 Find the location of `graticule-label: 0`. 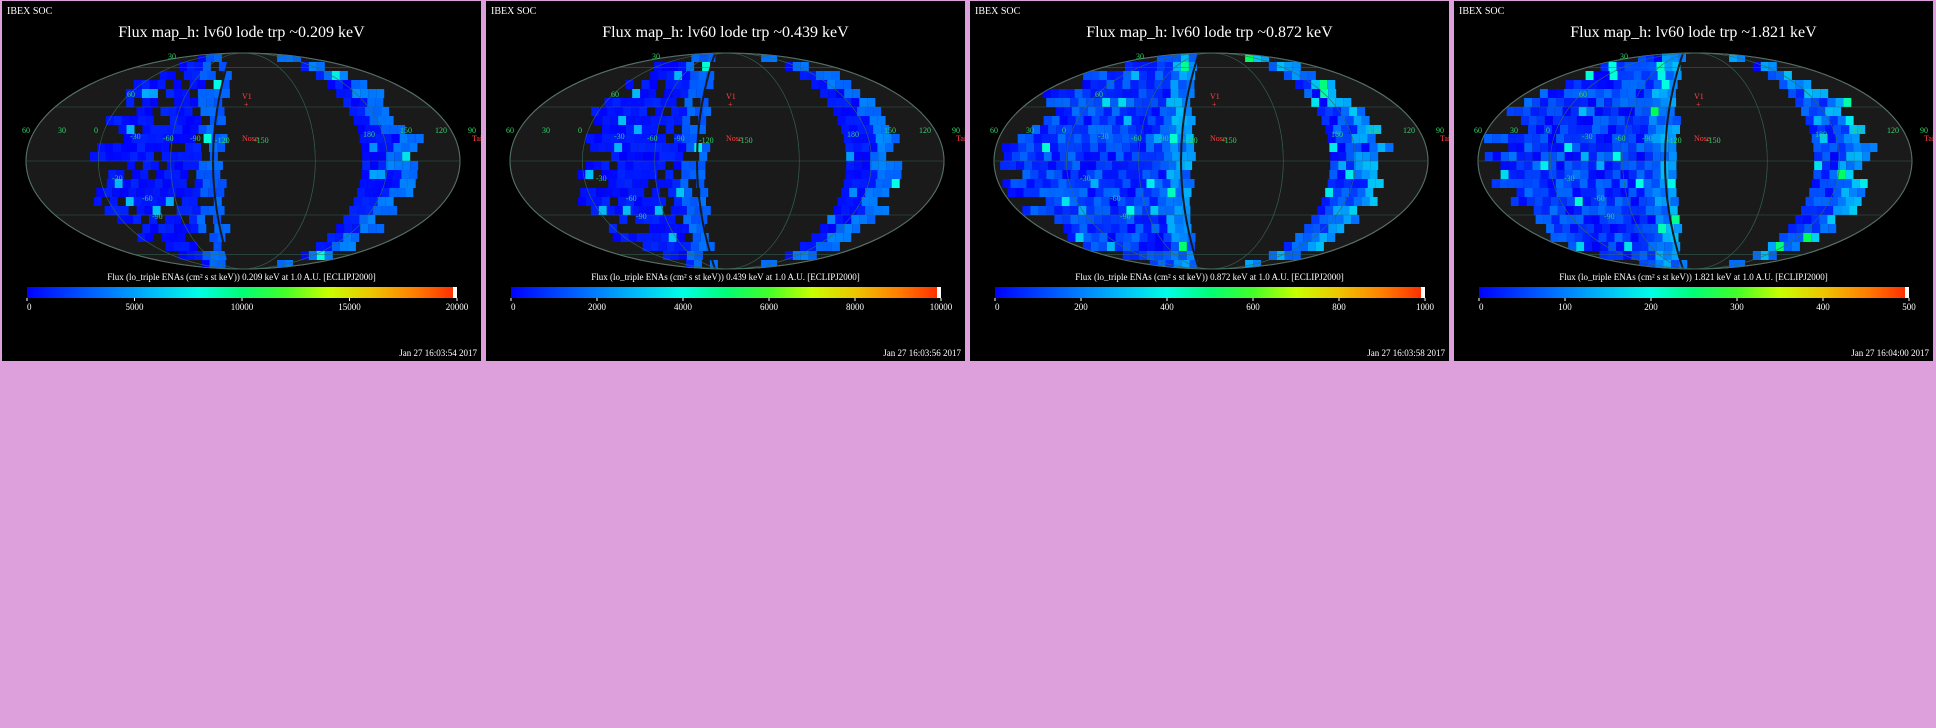

graticule-label: 0 is located at coordinates (96, 130).